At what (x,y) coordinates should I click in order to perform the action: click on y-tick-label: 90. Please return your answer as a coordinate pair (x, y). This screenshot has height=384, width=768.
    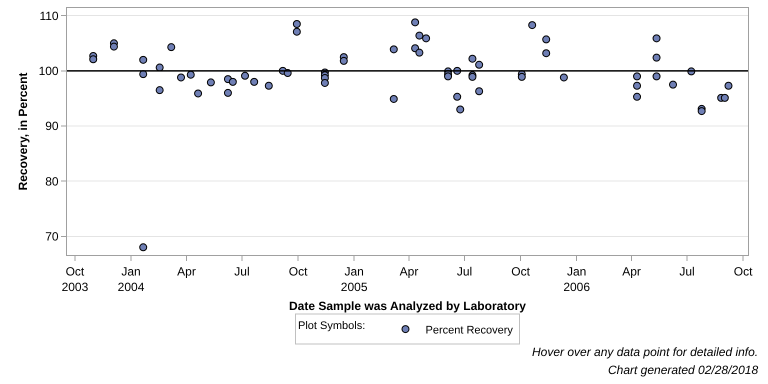
    Looking at the image, I should click on (52, 126).